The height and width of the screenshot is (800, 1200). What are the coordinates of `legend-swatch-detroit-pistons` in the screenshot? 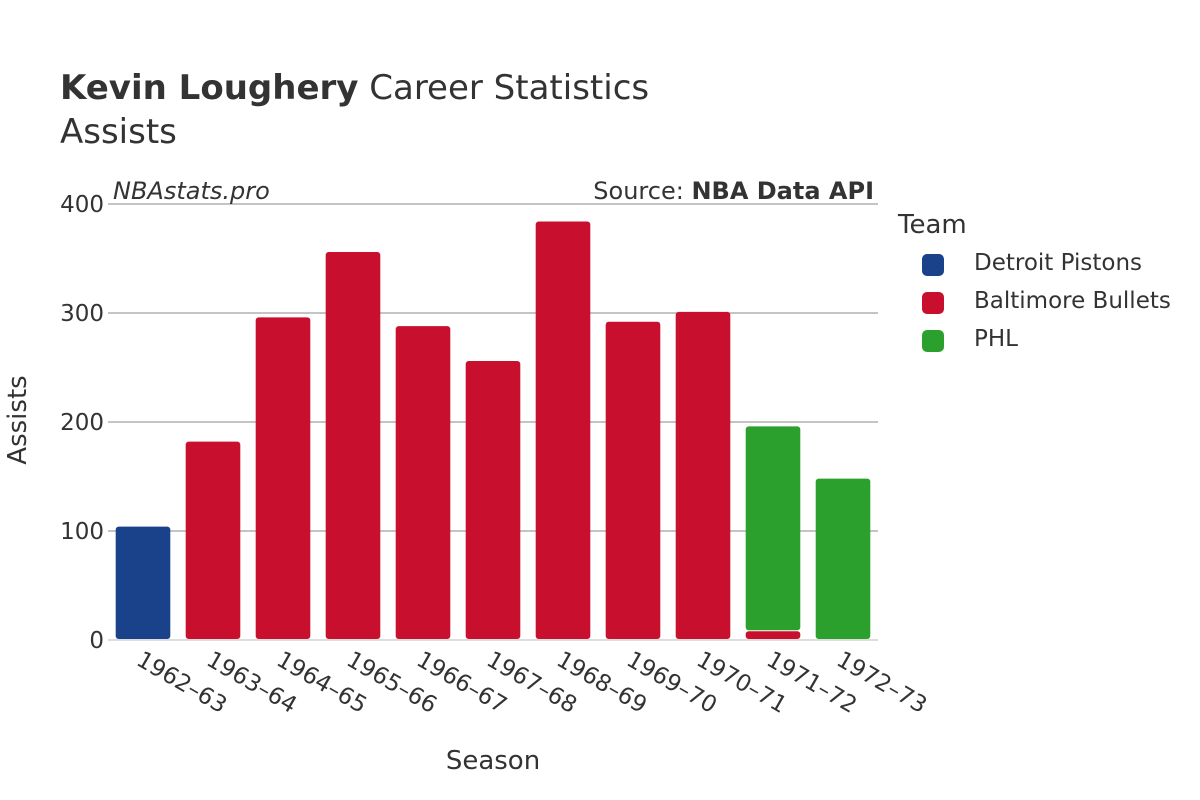 It's located at (933, 265).